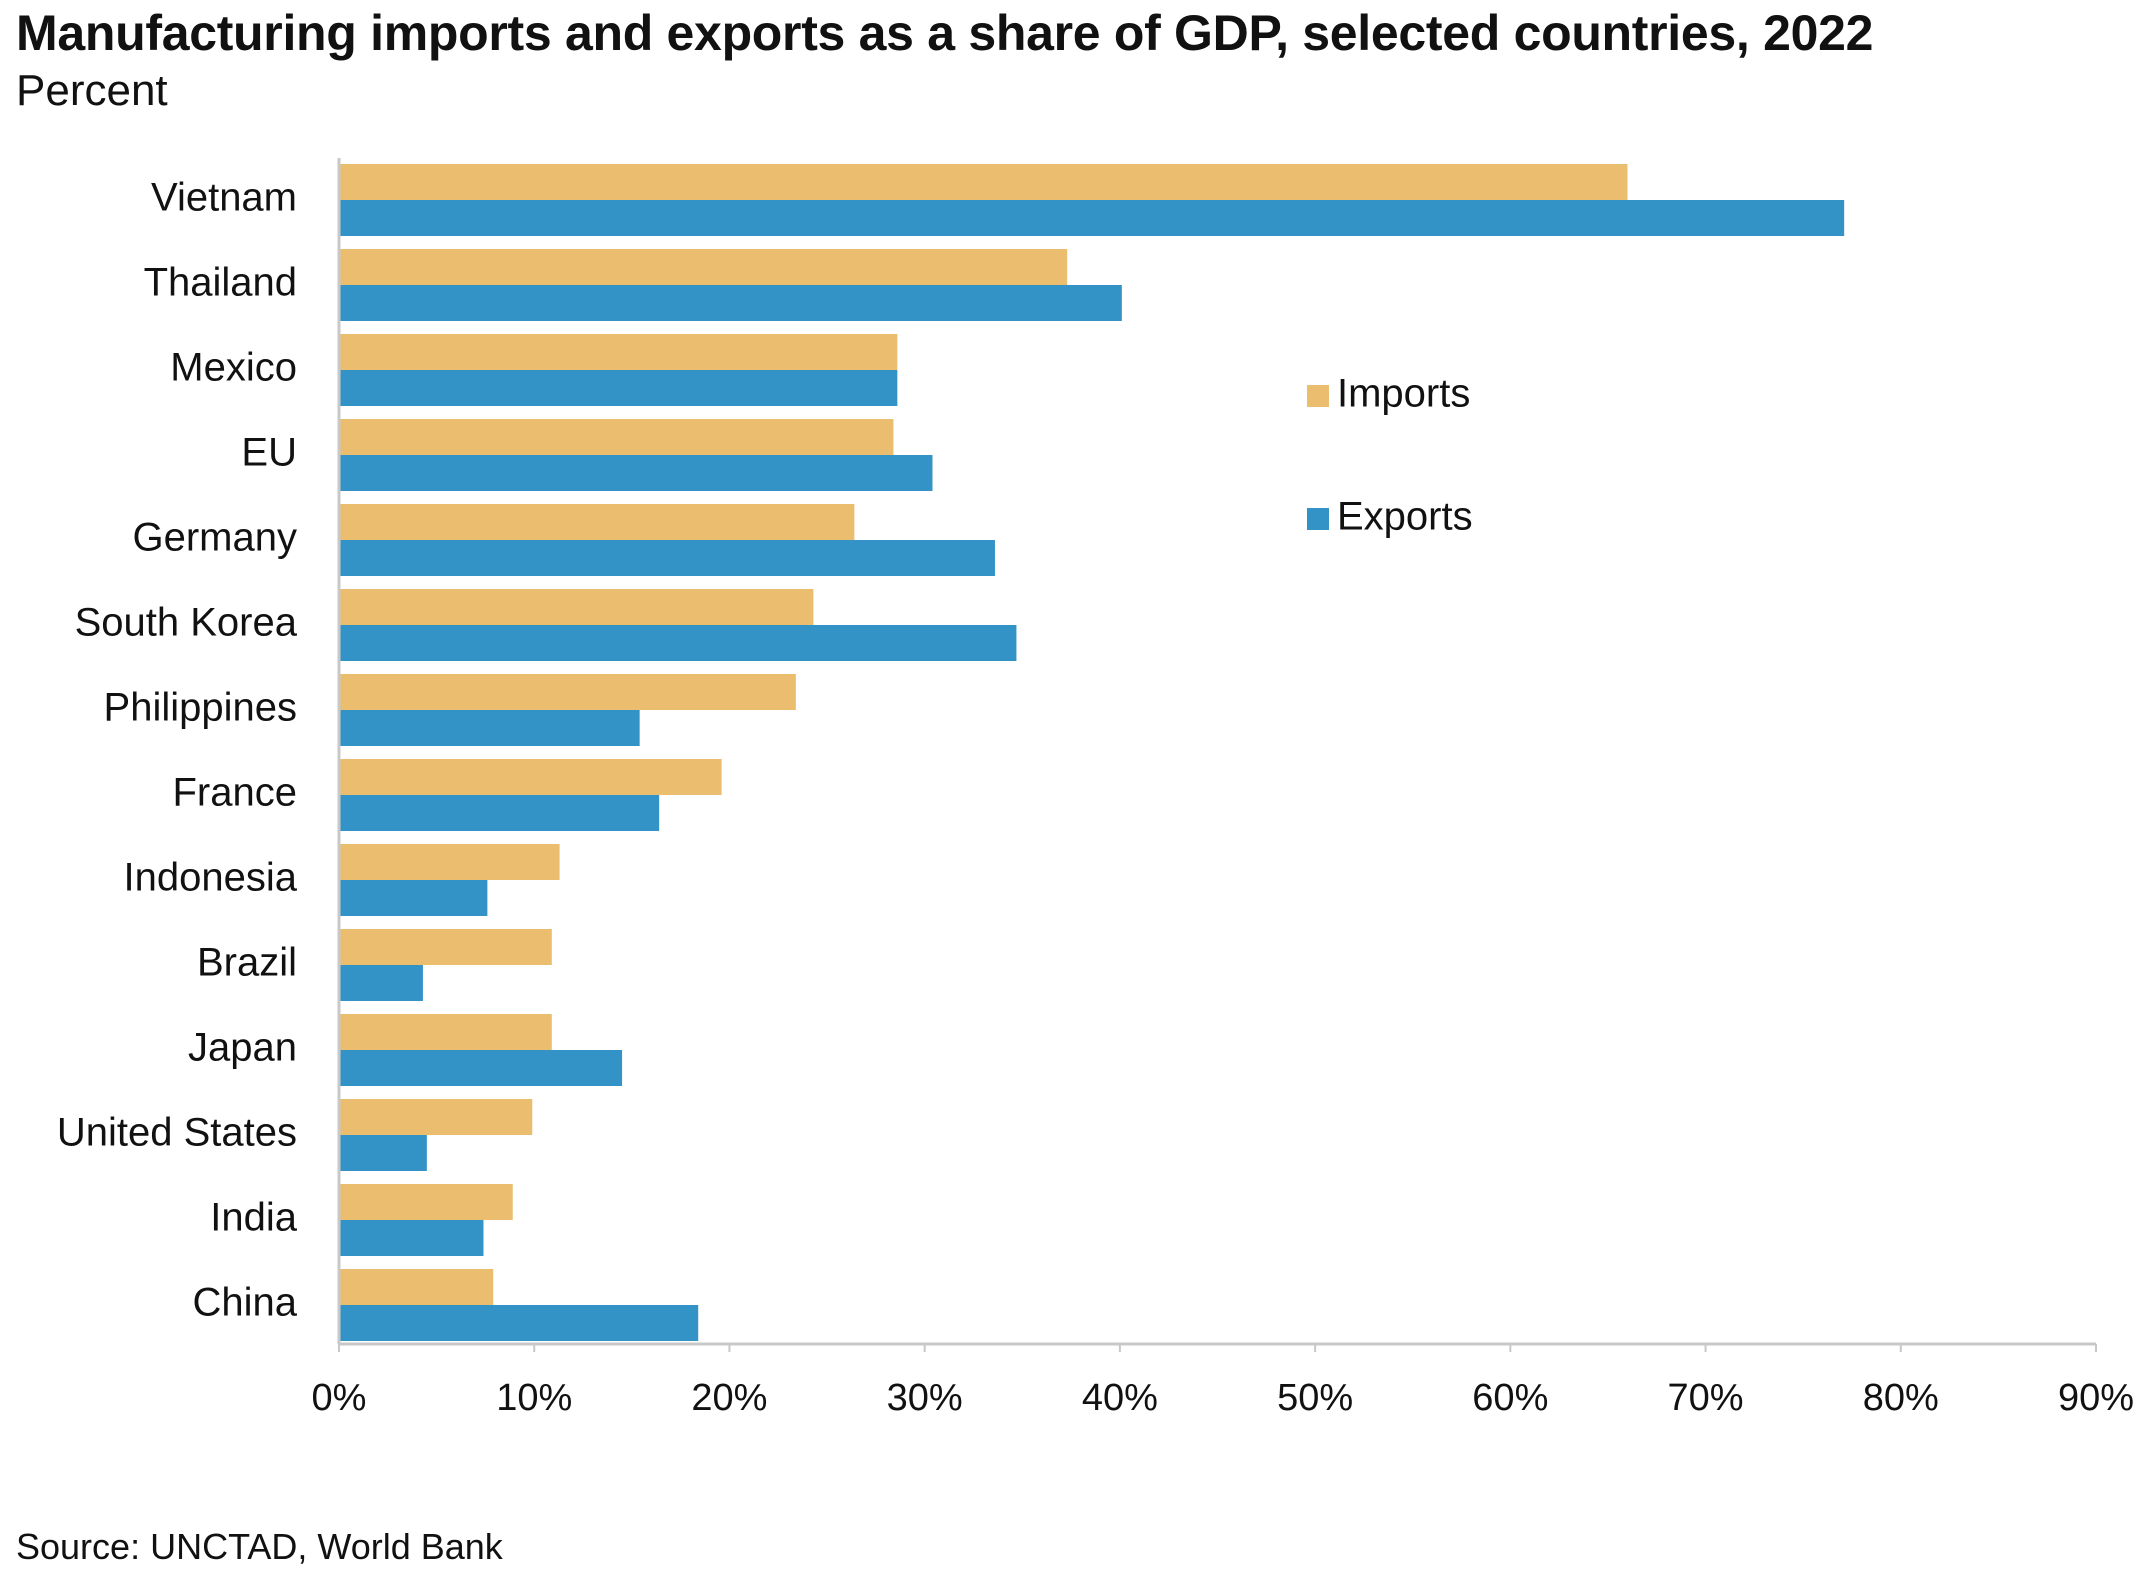 Image resolution: width=2148 pixels, height=1594 pixels. What do you see at coordinates (499, 813) in the screenshot?
I see `bar-exports-france` at bounding box center [499, 813].